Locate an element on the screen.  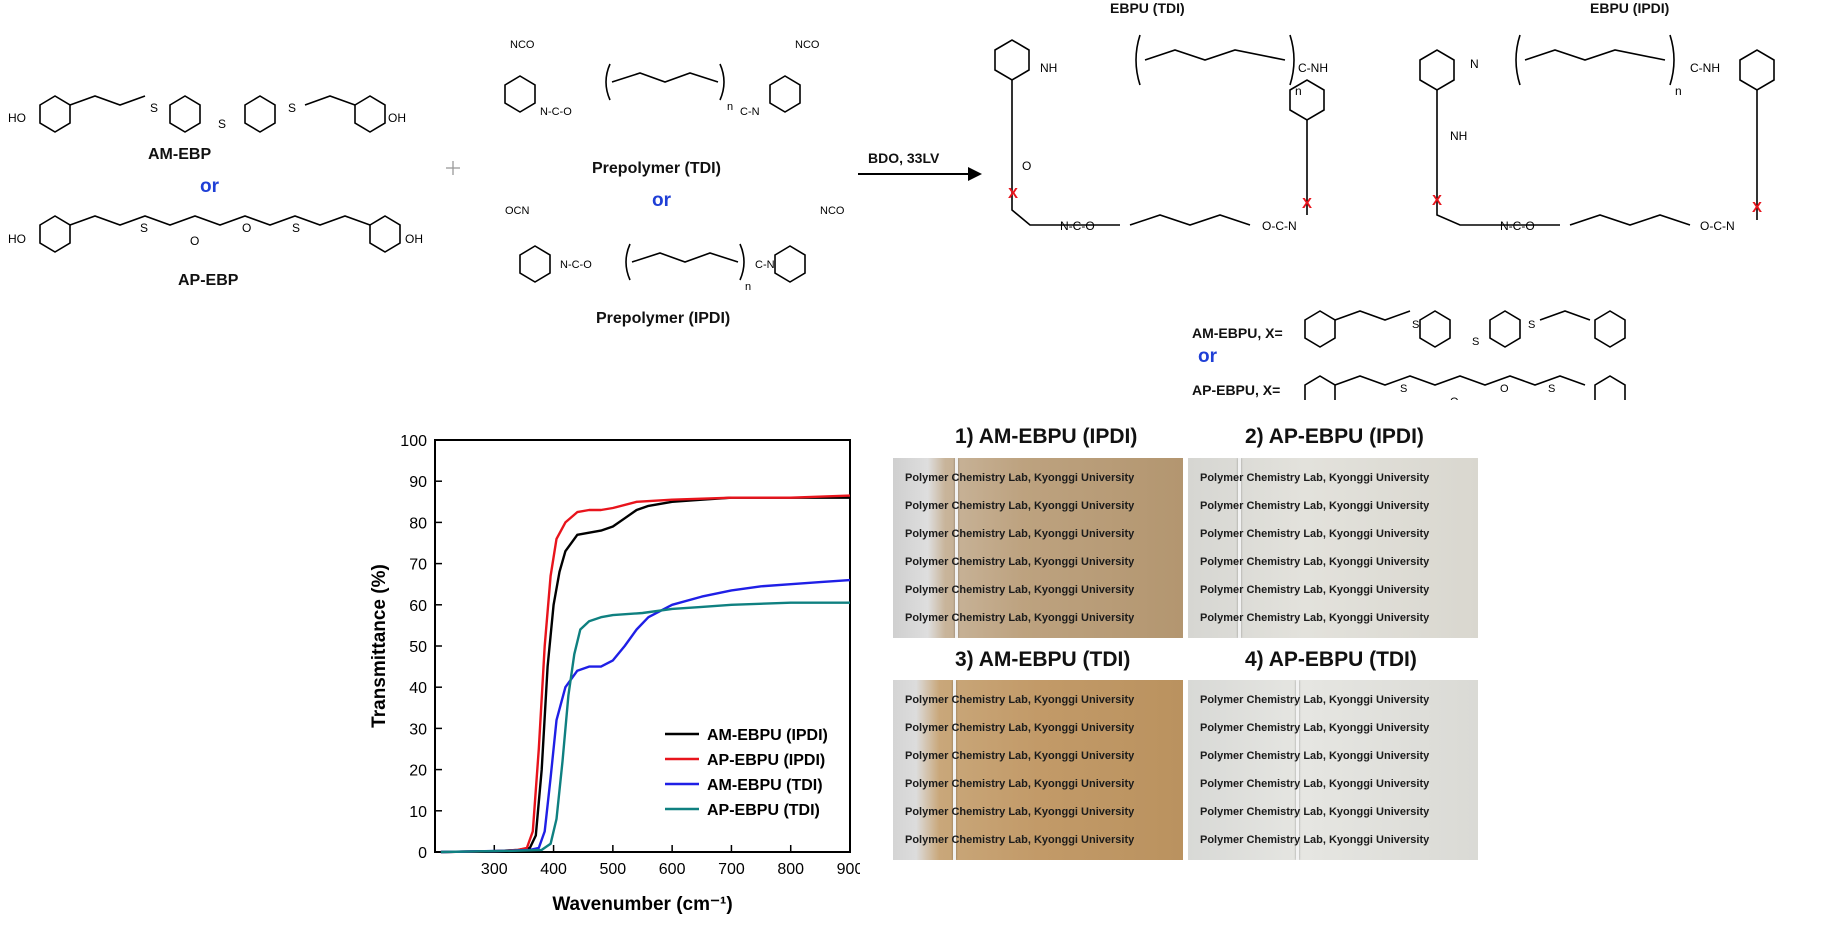
or-label-1: or is located at coordinates (209, 186).